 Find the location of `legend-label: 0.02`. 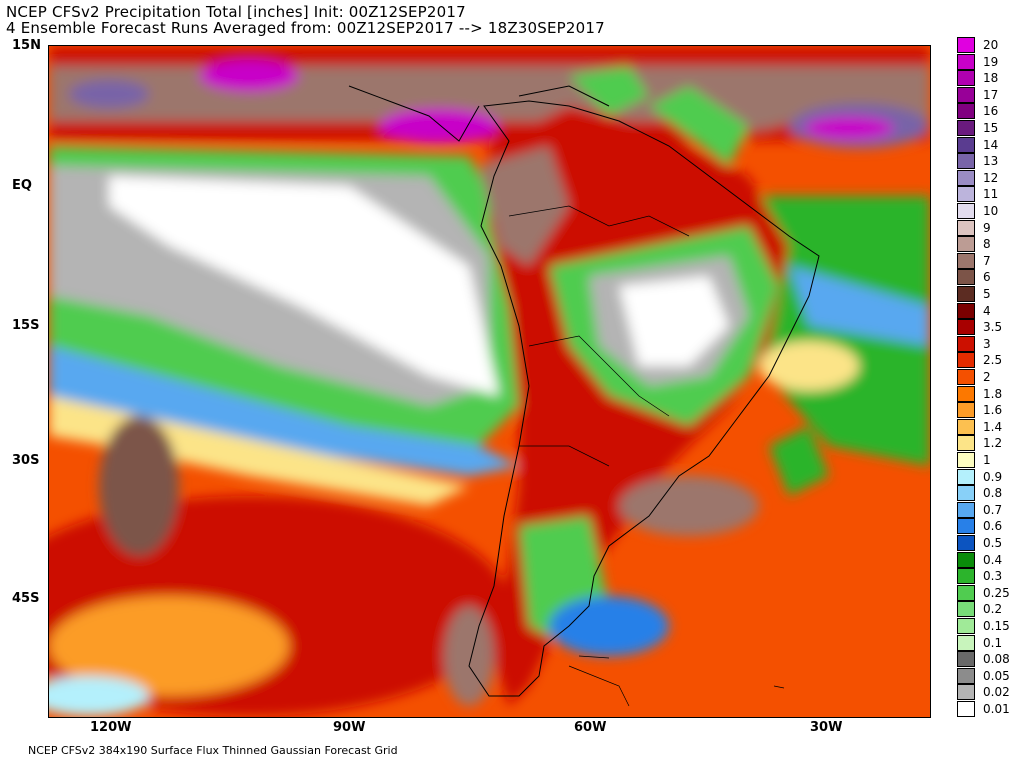

legend-label: 0.02 is located at coordinates (996, 692).